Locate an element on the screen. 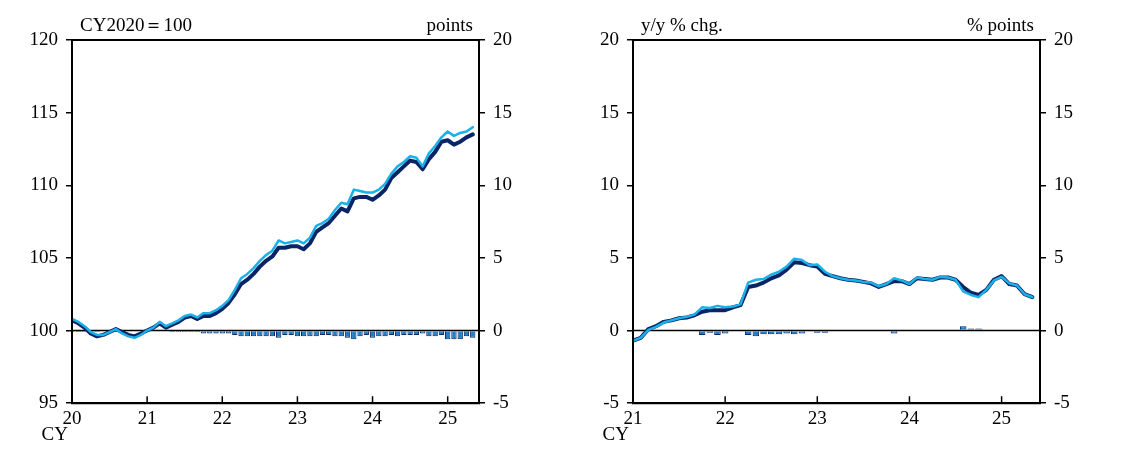 The image size is (1123, 450). y-axis-title: CY2020＝100 is located at coordinates (136, 25).